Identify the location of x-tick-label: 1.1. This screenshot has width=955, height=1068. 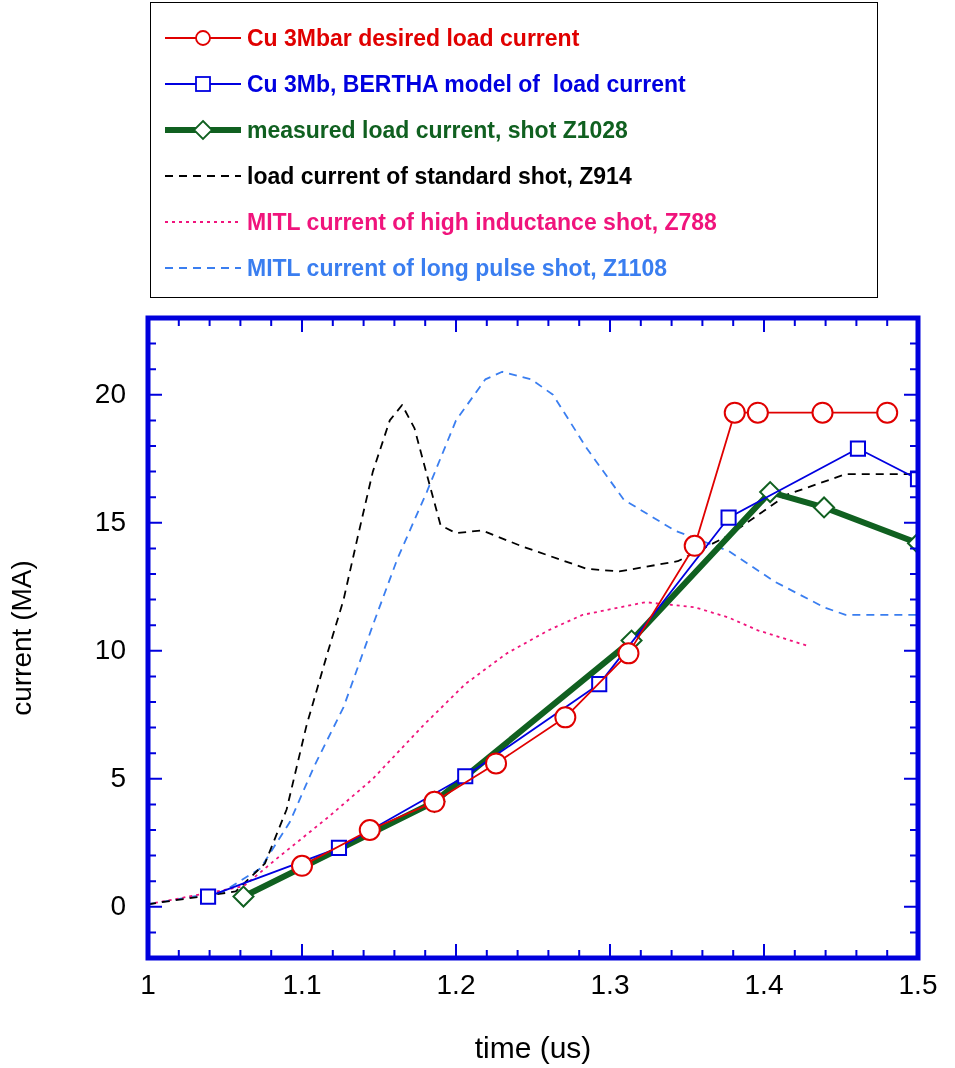
(302, 984).